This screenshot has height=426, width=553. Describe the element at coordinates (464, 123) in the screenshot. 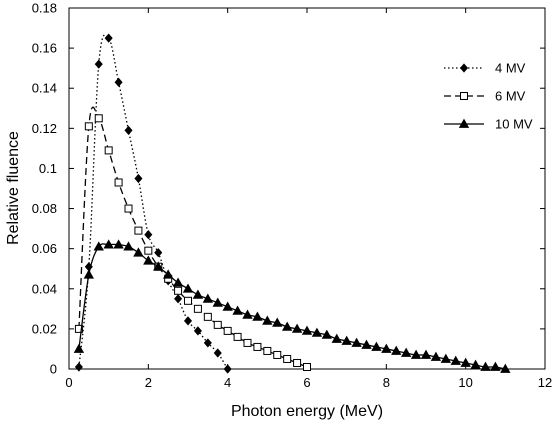

I see `legend-marker-10-mv` at that location.